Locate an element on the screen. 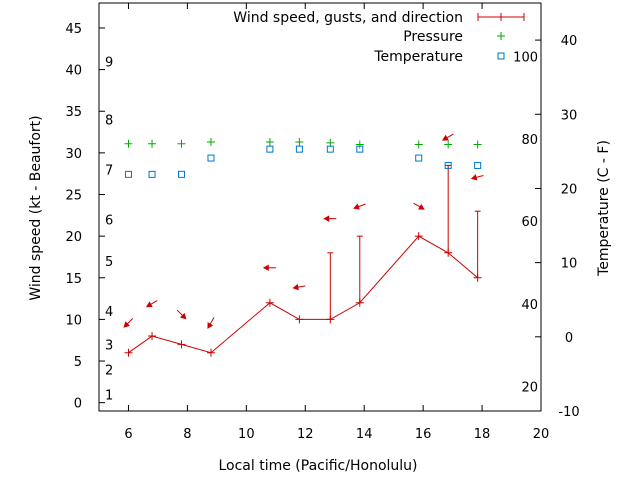 The image size is (640, 480). y-tick-label: 20 is located at coordinates (73, 237).